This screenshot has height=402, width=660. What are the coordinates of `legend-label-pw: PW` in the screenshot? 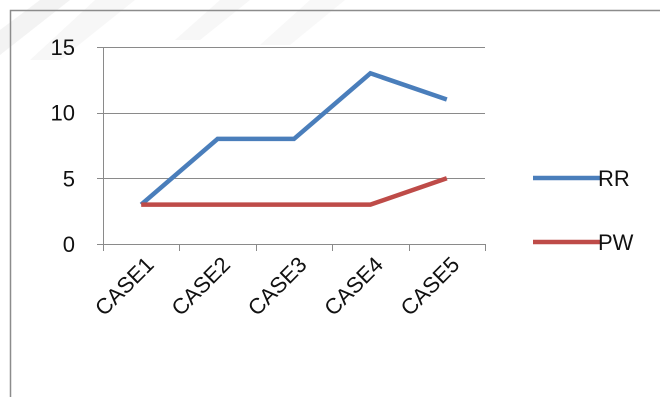 It's located at (616, 242).